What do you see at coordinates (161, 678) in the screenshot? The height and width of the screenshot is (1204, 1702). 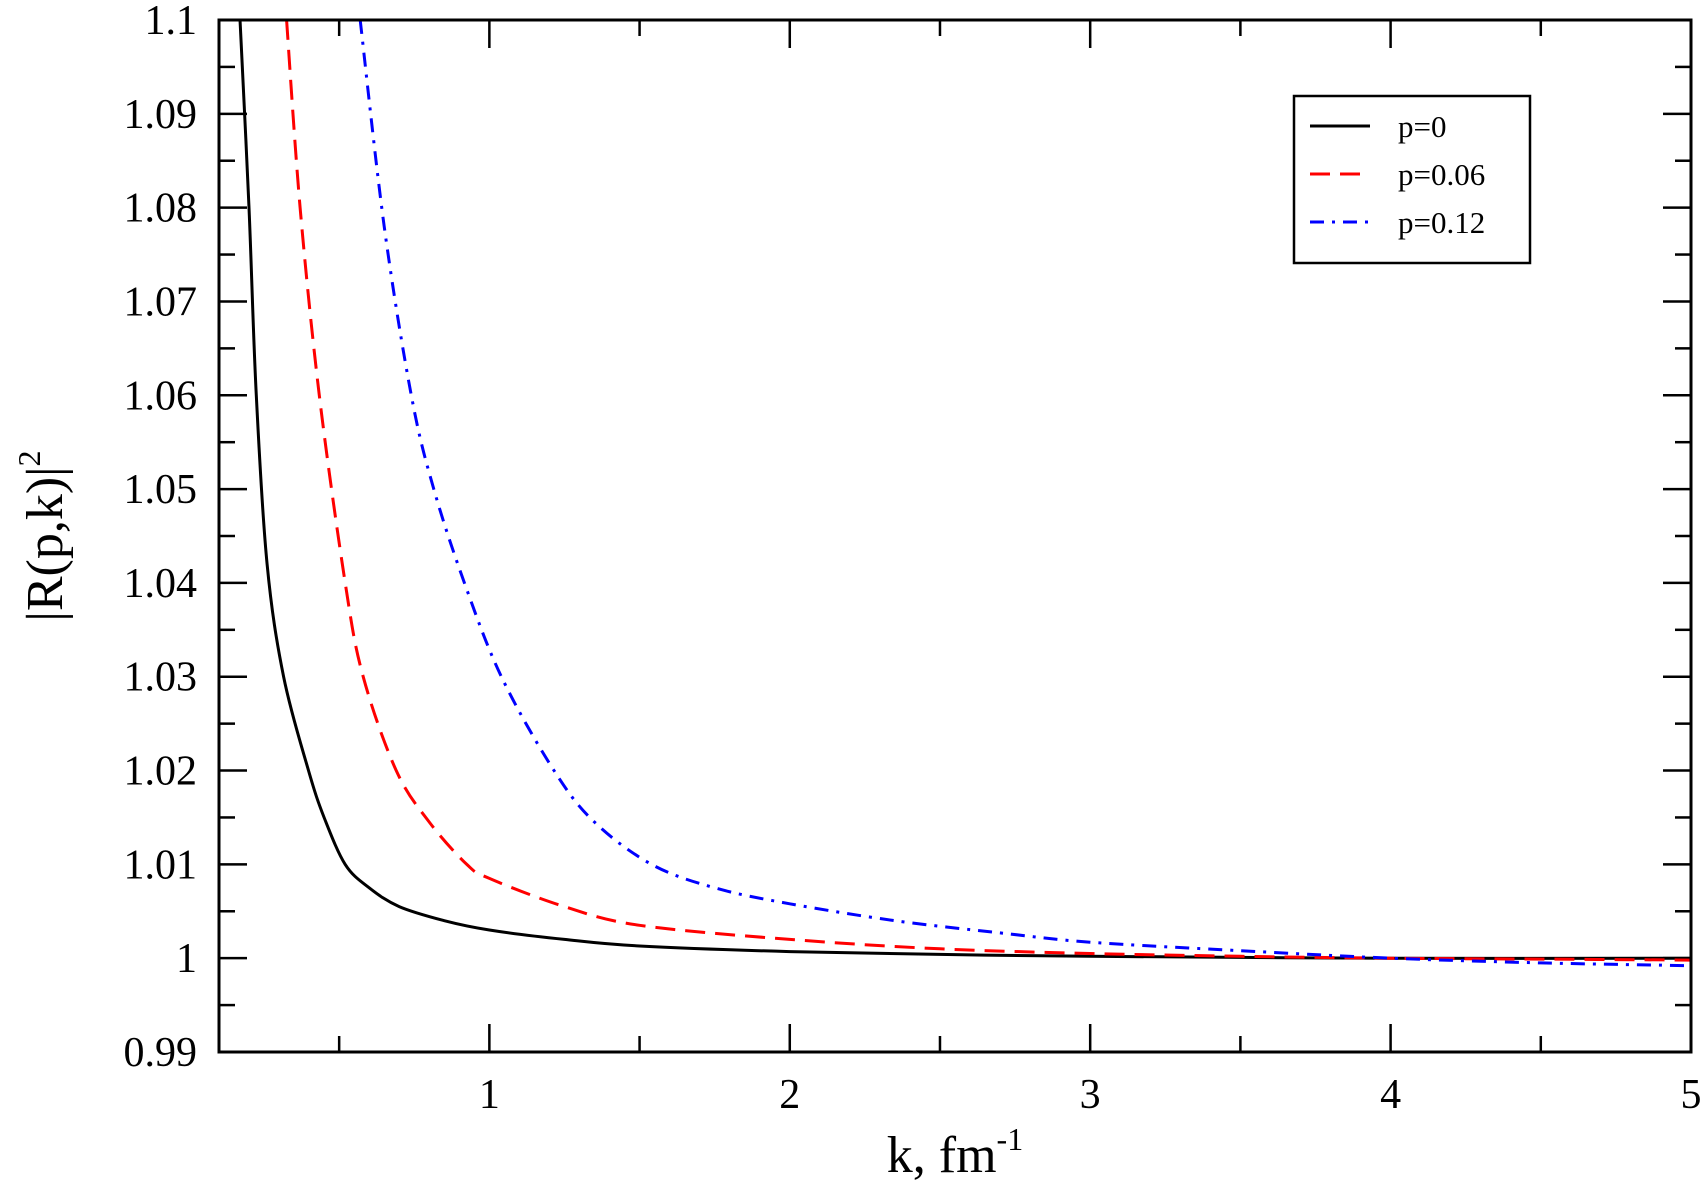 I see `y-tick-label: 1.03` at bounding box center [161, 678].